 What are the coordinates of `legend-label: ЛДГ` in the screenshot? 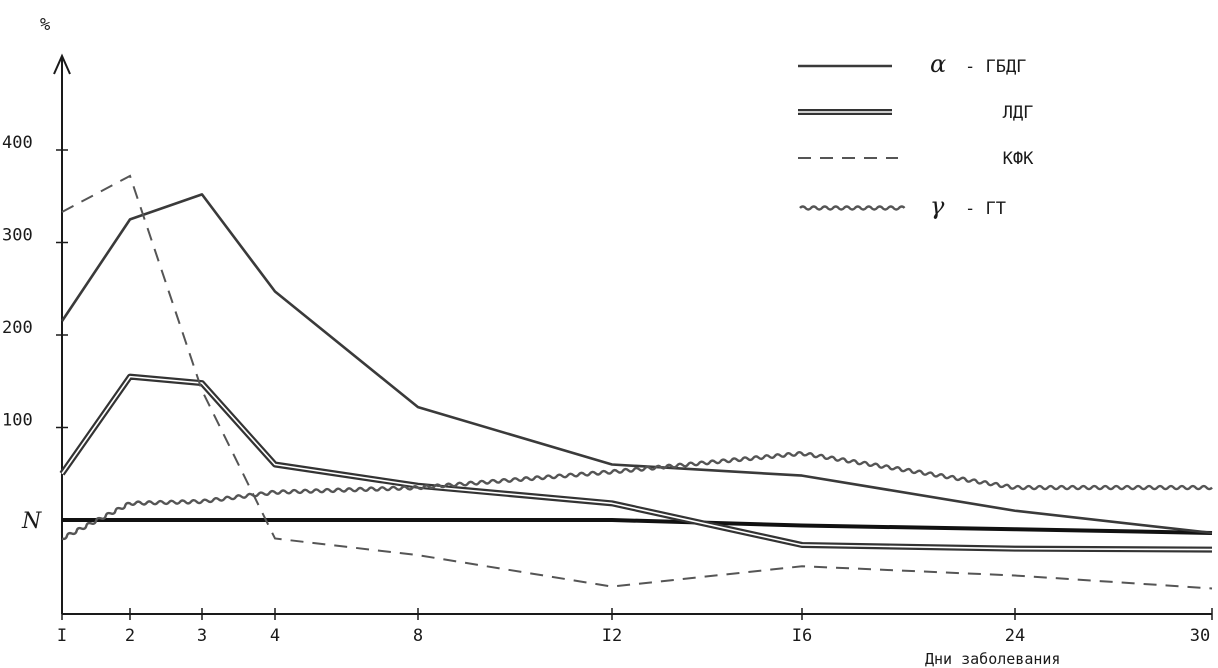 It's located at (1018, 113).